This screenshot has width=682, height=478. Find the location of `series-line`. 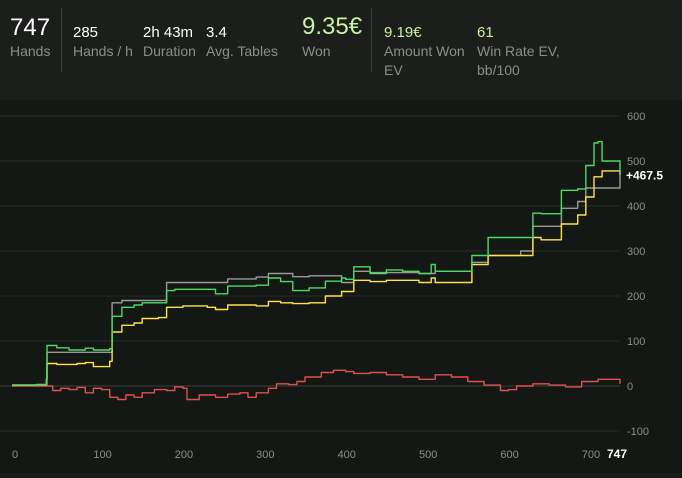

series-line is located at coordinates (316, 385).